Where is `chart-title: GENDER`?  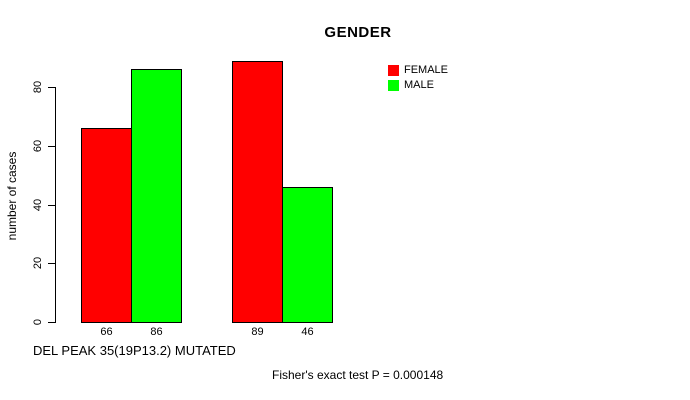 chart-title: GENDER is located at coordinates (358, 32).